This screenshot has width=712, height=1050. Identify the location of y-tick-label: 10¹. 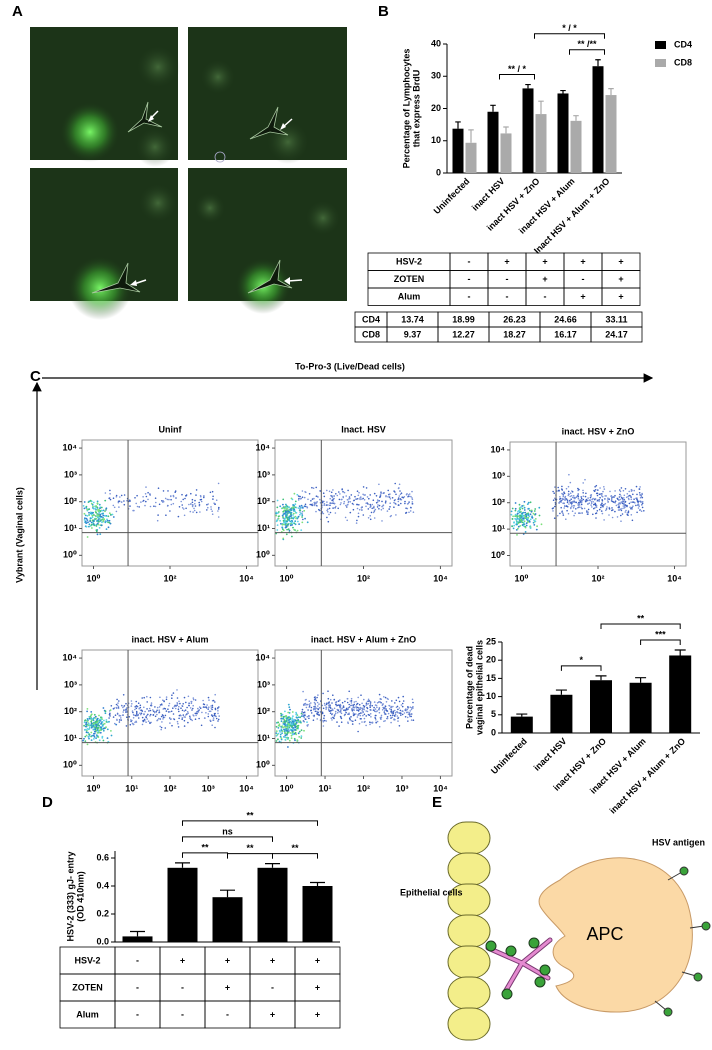
(263, 738).